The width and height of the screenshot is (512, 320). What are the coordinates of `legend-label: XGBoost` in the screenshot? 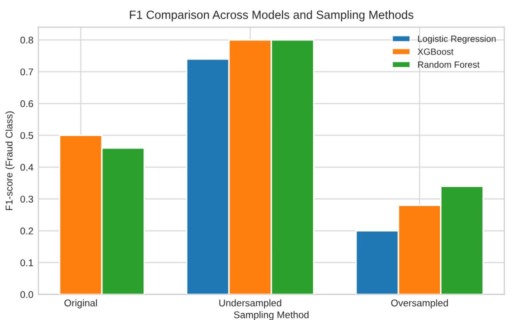 It's located at (436, 51).